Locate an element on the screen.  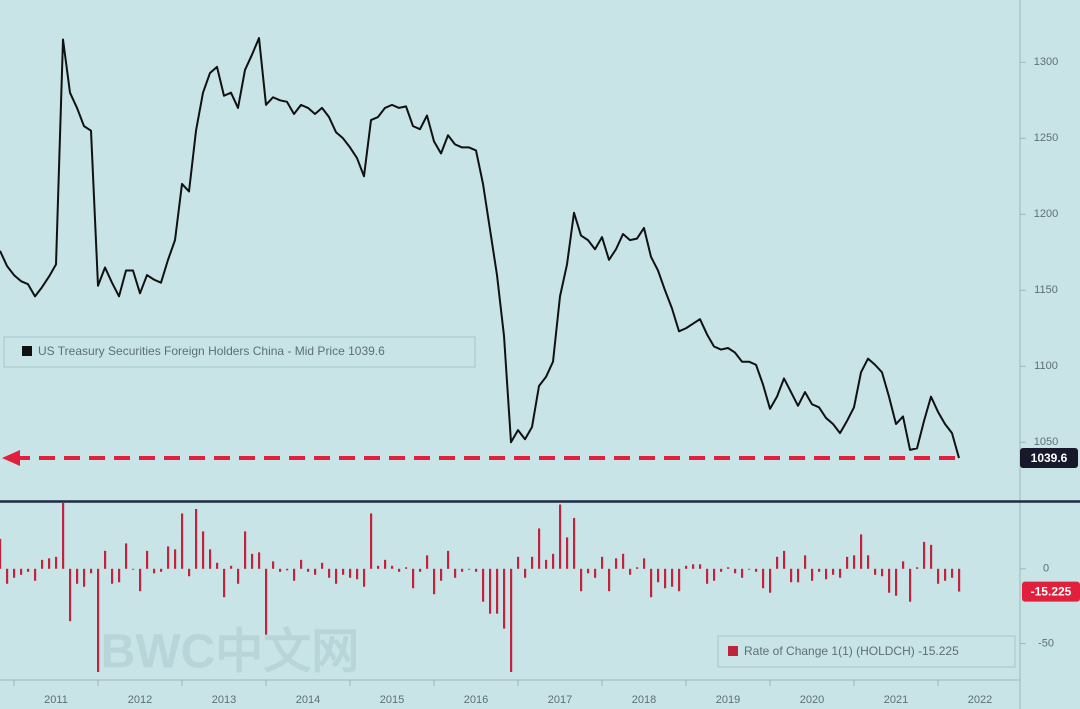
y-tick-label: 0 is located at coordinates (1046, 569).